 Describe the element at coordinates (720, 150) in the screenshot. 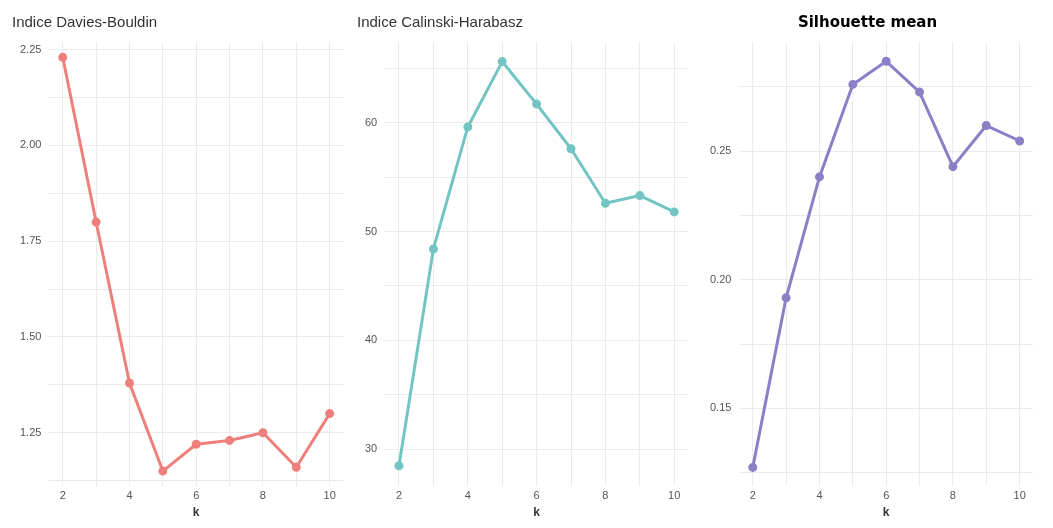

I see `y-tick-label: 0.25` at that location.